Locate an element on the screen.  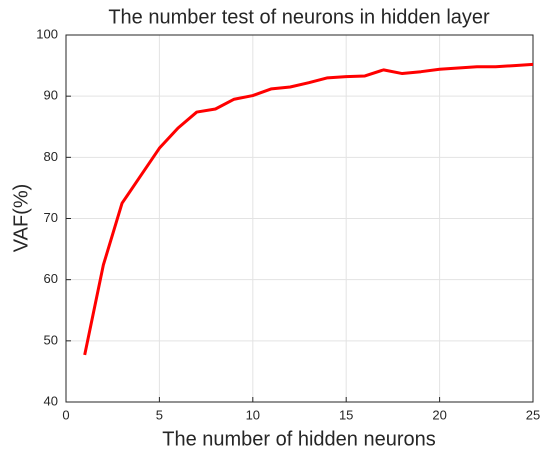
x-tick-label: 5 is located at coordinates (159, 414).